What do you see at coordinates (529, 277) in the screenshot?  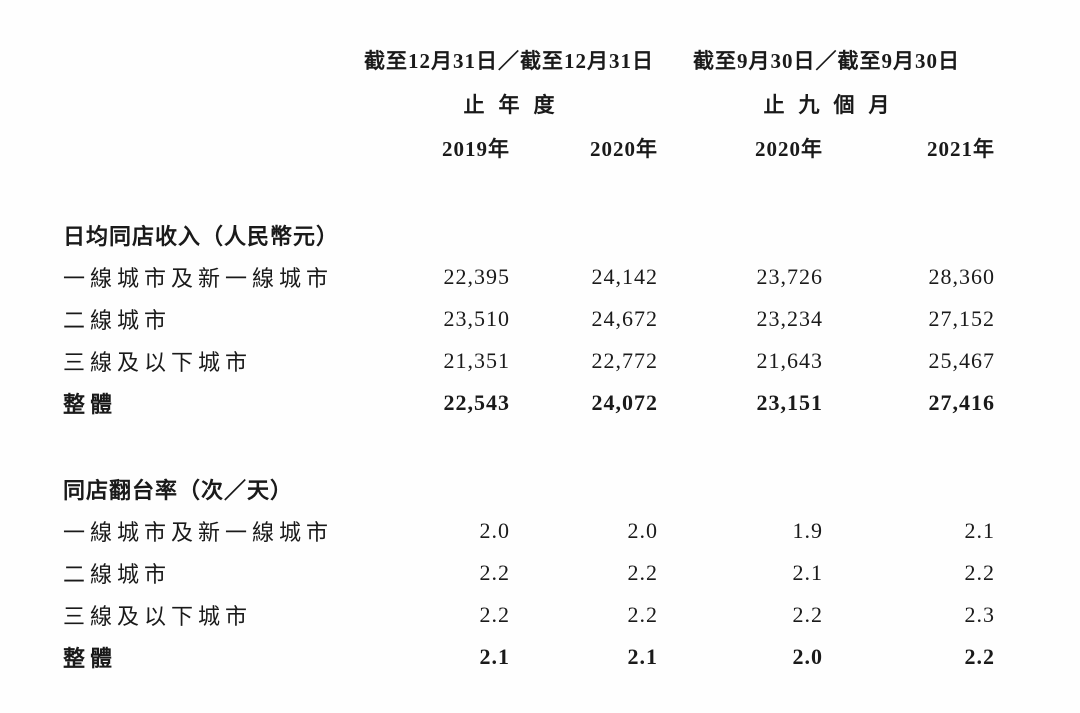 I see `table-row: 一線城市及新一線城市 22,395 24,142 23,726 28,360` at bounding box center [529, 277].